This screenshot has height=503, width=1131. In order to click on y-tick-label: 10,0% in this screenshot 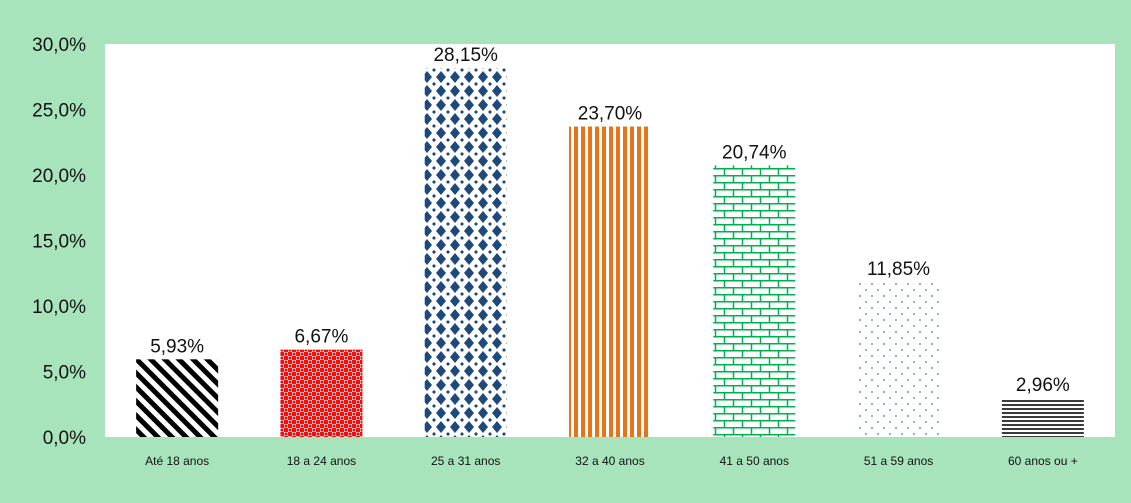, I will do `click(59, 307)`.